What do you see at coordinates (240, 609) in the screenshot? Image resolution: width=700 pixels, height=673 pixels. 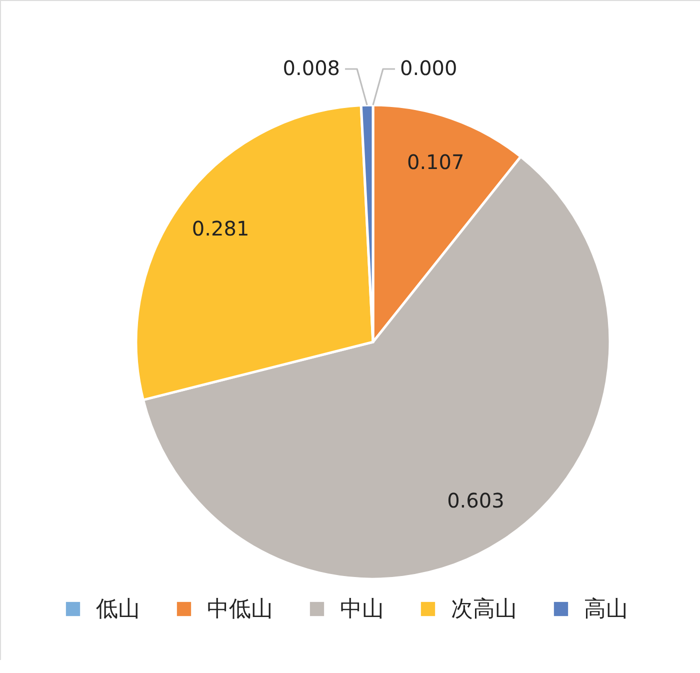 I see `legend-label: 中低山` at bounding box center [240, 609].